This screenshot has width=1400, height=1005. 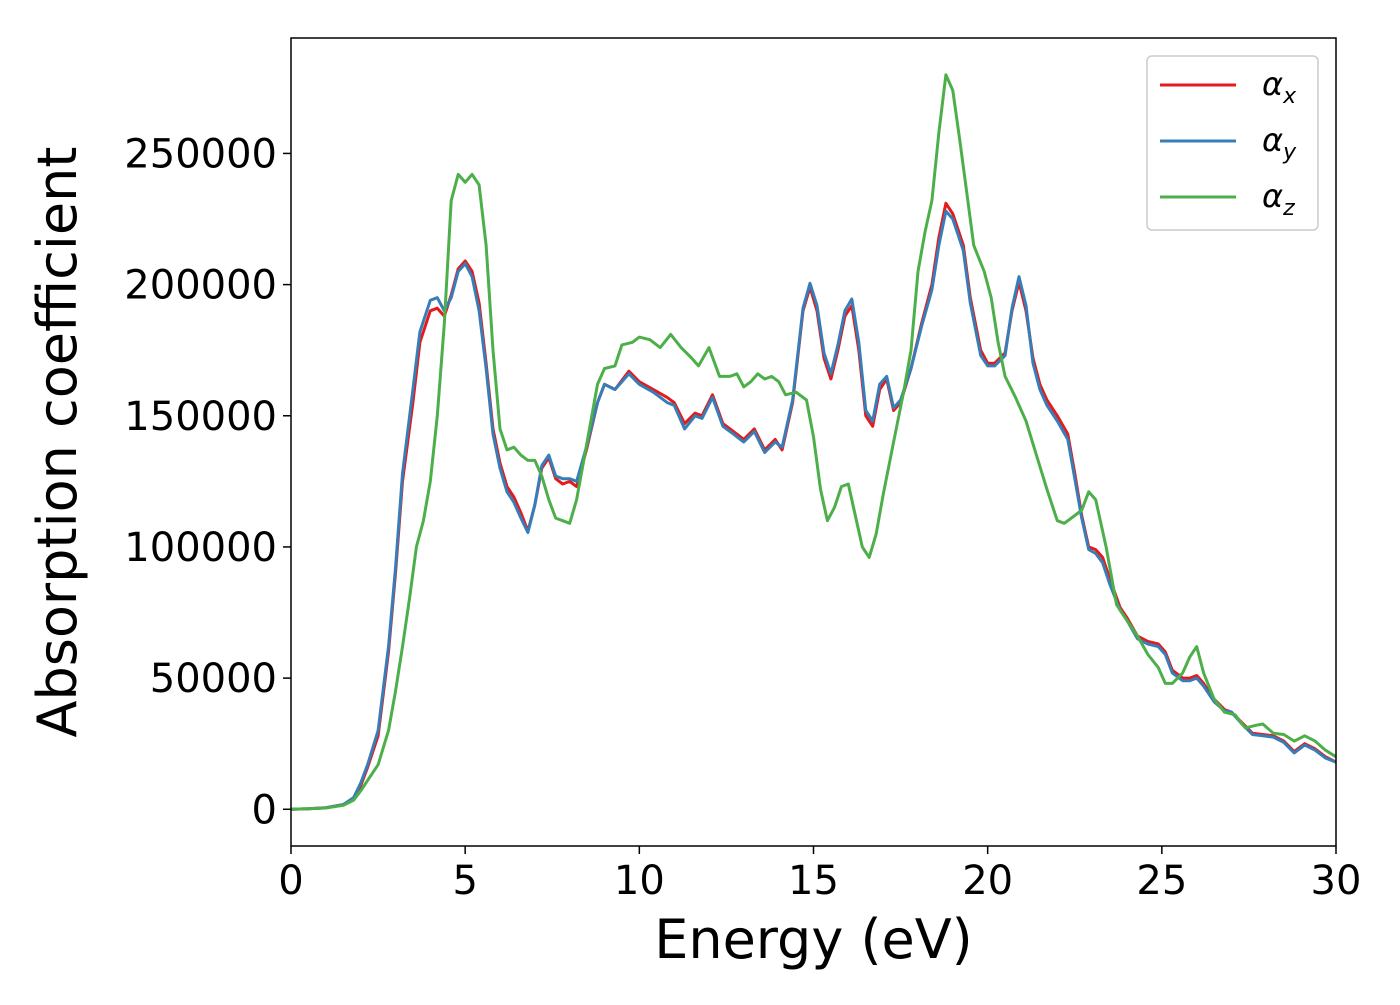 I want to click on x-tick-label: 20, so click(x=987, y=881).